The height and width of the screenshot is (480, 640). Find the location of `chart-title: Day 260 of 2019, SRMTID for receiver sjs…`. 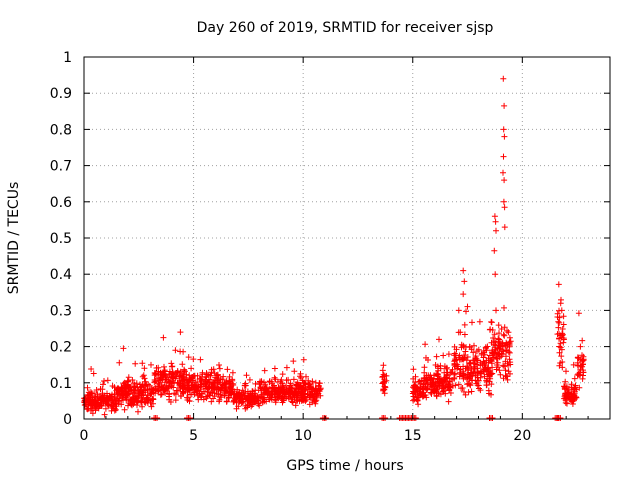

chart-title: Day 260 of 2019, SRMTID for receiver sjs… is located at coordinates (345, 28).